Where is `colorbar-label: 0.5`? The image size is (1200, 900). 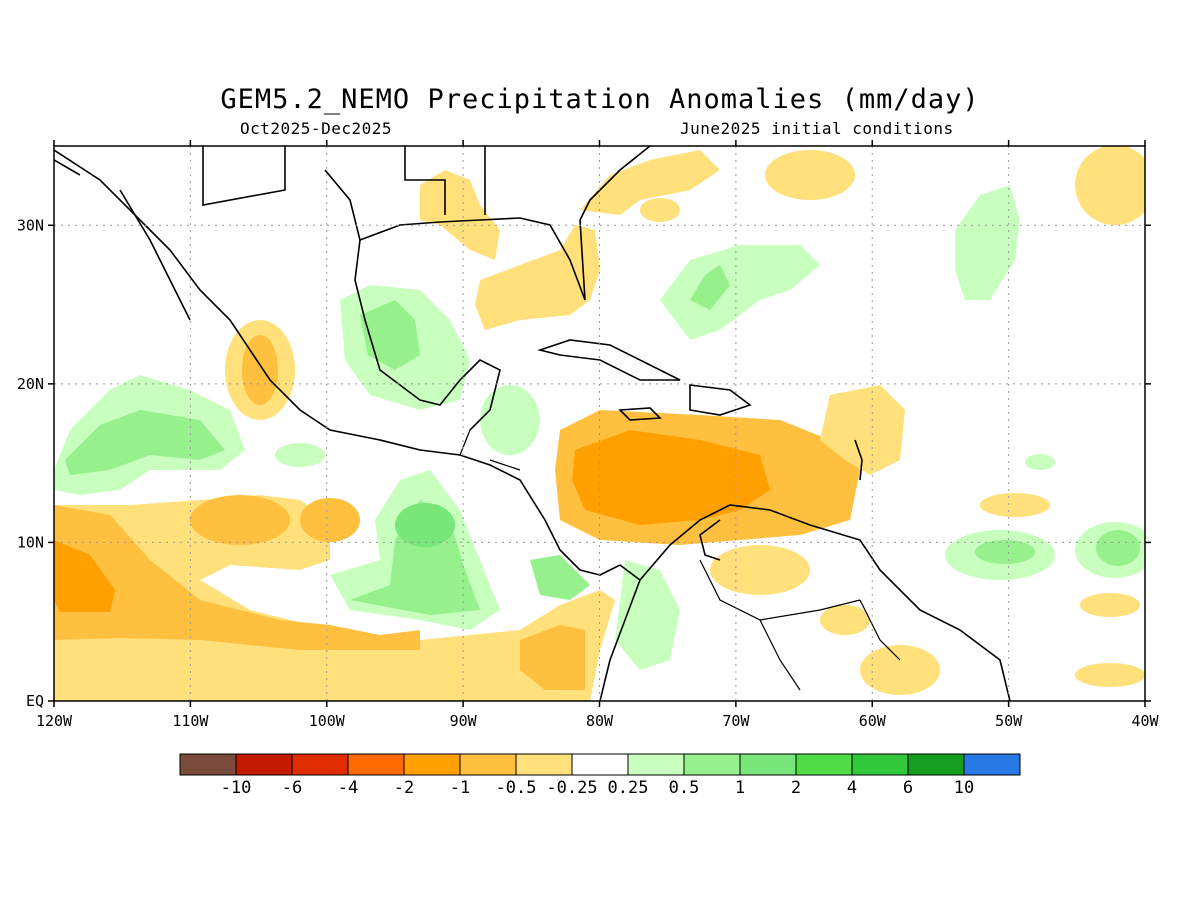 colorbar-label: 0.5 is located at coordinates (684, 788).